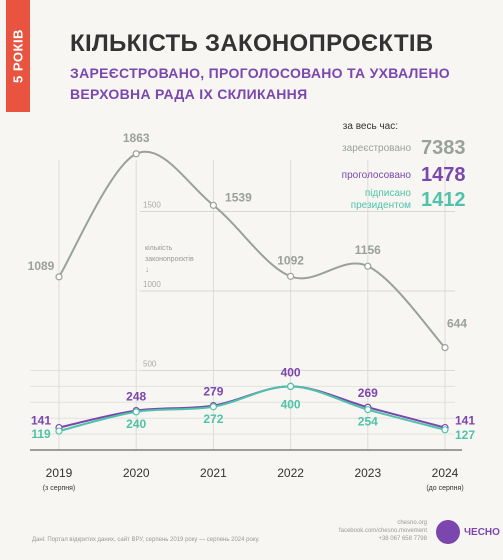  I want to click on data-label: 119, so click(41, 434).